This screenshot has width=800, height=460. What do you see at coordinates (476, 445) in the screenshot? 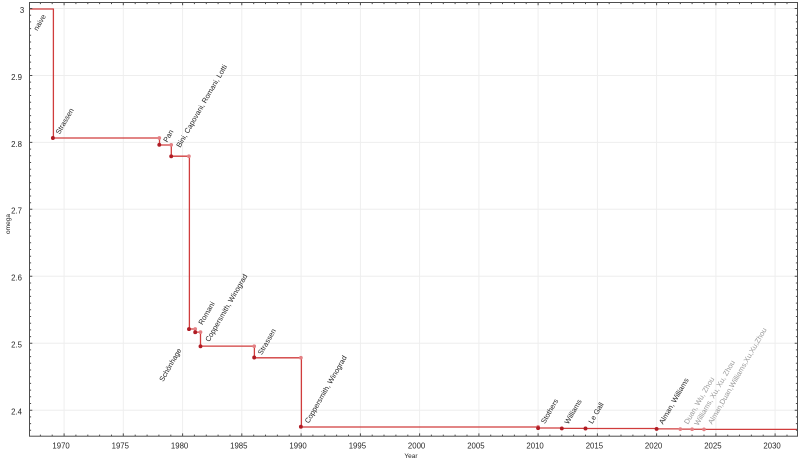
I see `svg-text: 2005` at bounding box center [476, 445].